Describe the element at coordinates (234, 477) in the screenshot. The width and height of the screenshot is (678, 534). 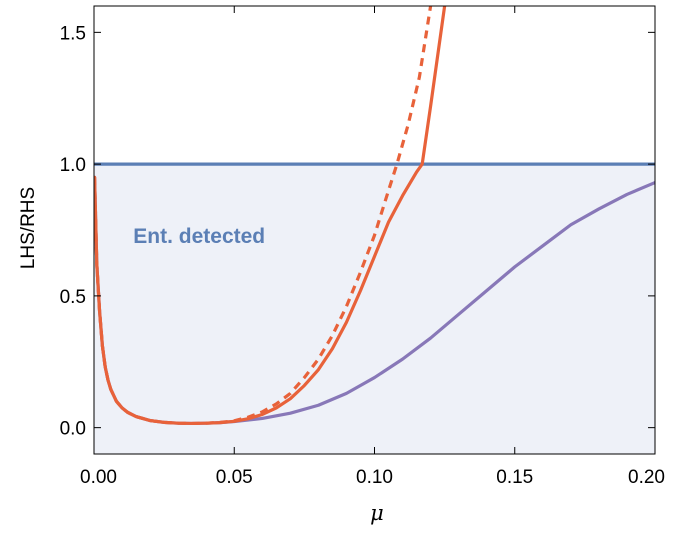
I see `x-tick-label: 0.05` at that location.